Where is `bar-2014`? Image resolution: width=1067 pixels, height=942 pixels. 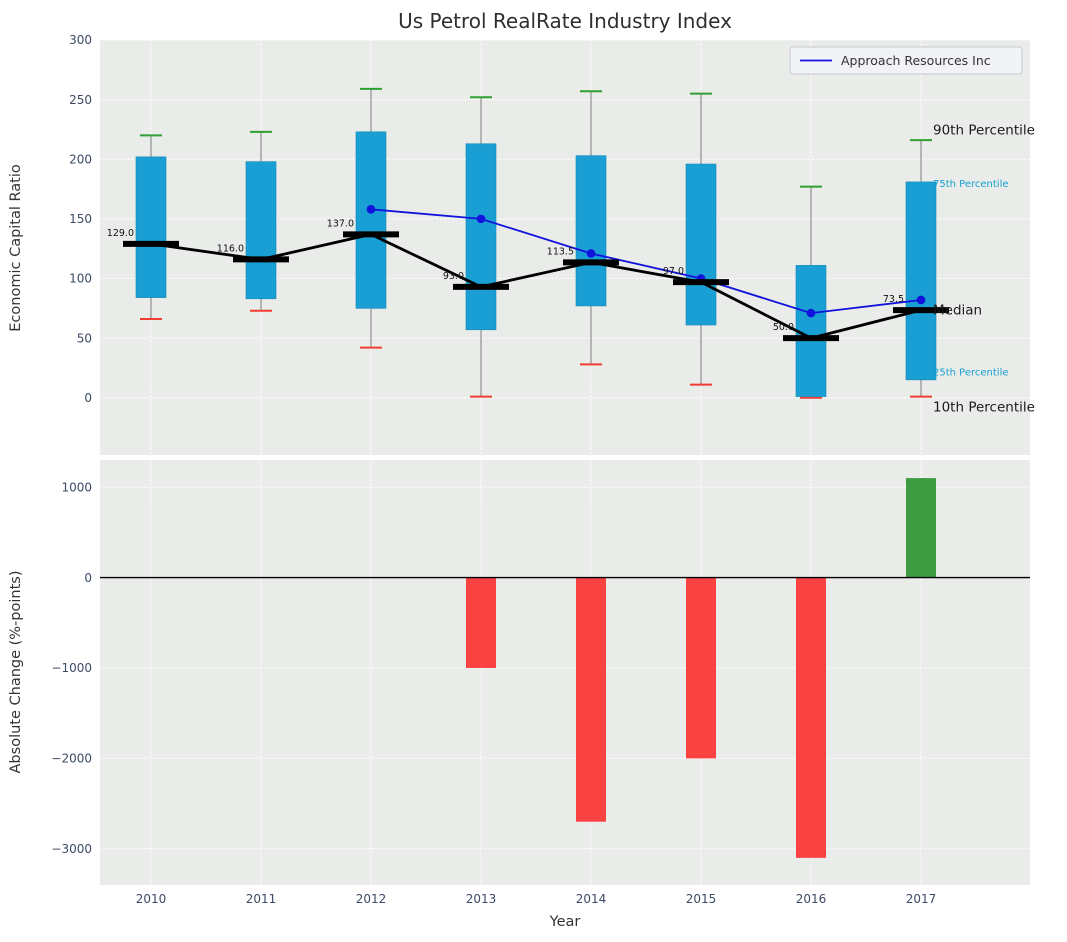 bar-2014 is located at coordinates (591, 699).